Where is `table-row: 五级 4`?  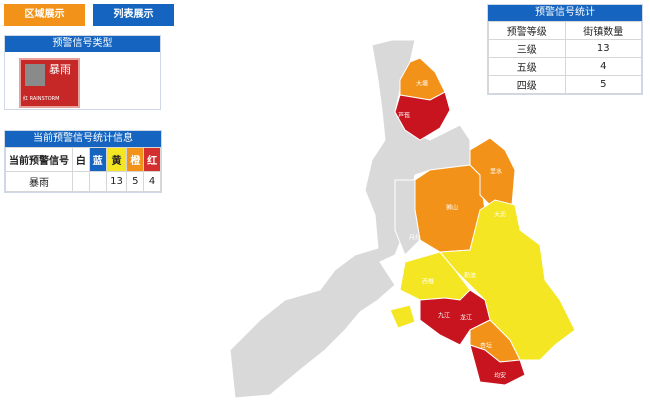
table-row: 五级 4 is located at coordinates (565, 66).